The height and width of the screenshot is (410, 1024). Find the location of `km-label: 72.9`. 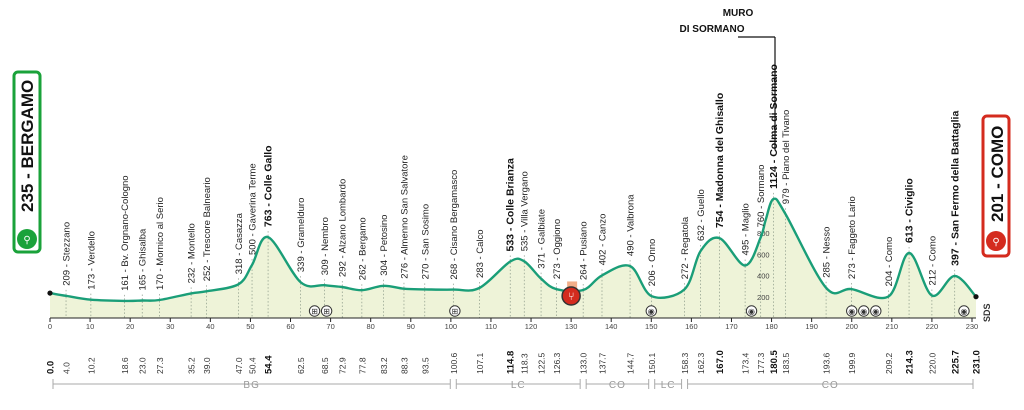

km-label: 72.9 is located at coordinates (343, 365).